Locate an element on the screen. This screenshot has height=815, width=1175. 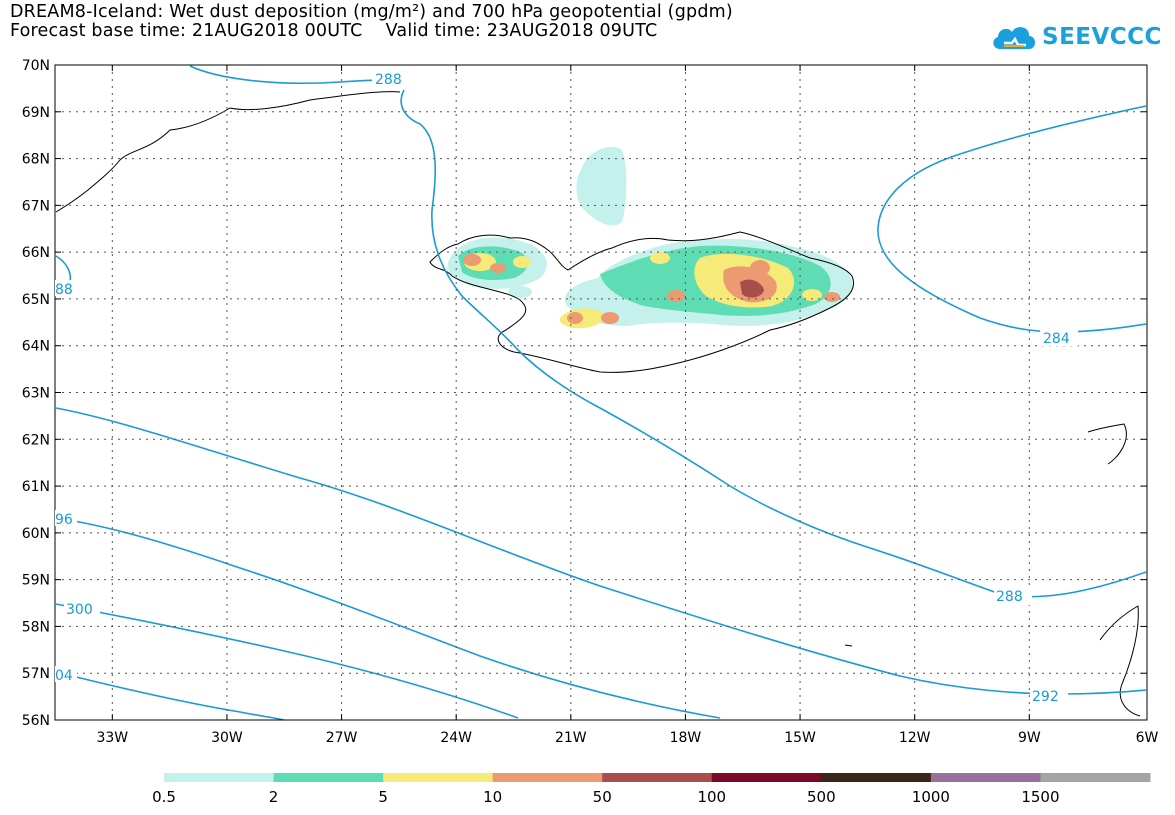
logo-text: SEEVCCC is located at coordinates (1102, 37).